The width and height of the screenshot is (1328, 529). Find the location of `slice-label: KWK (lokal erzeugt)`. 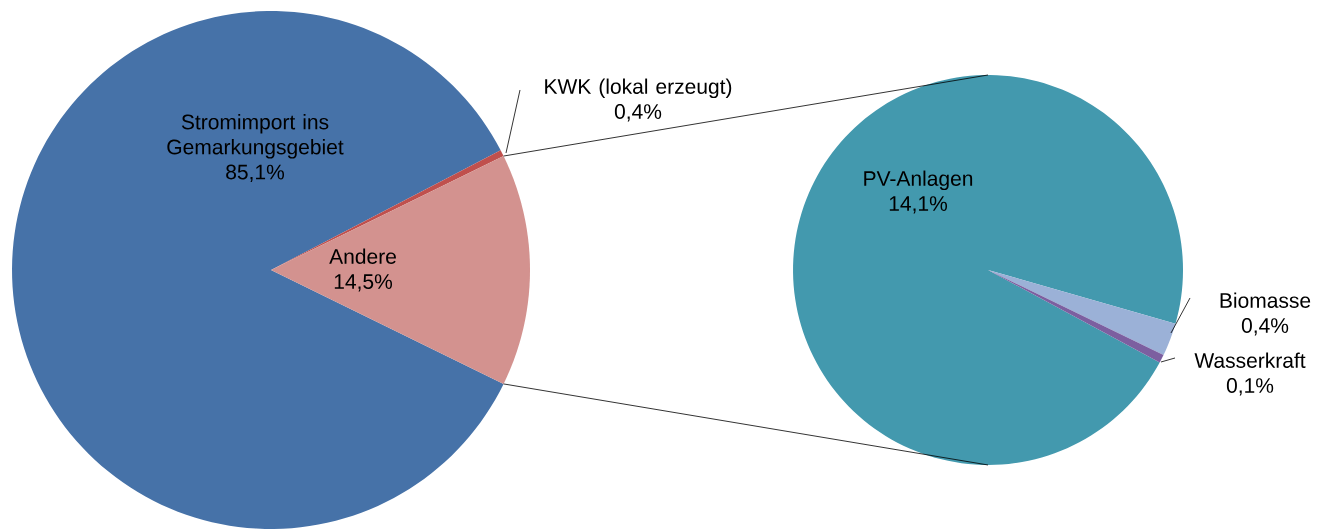

slice-label: KWK (lokal erzeugt) is located at coordinates (638, 88).